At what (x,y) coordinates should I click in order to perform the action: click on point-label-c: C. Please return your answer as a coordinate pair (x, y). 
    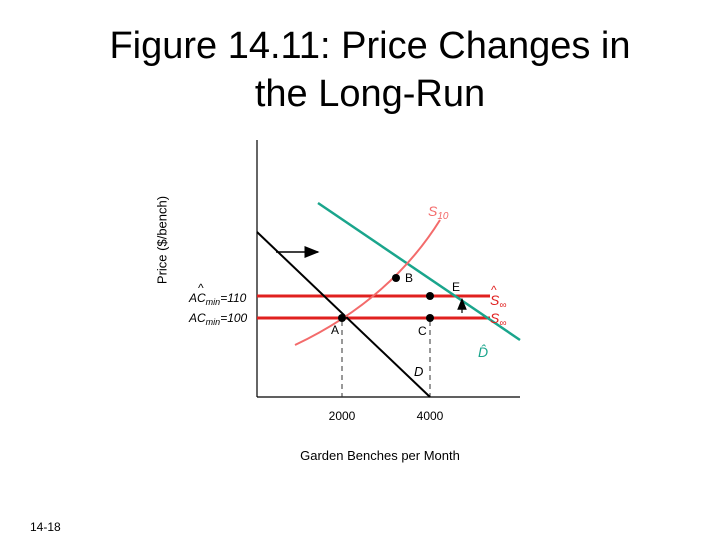
    Looking at the image, I should click on (422, 331).